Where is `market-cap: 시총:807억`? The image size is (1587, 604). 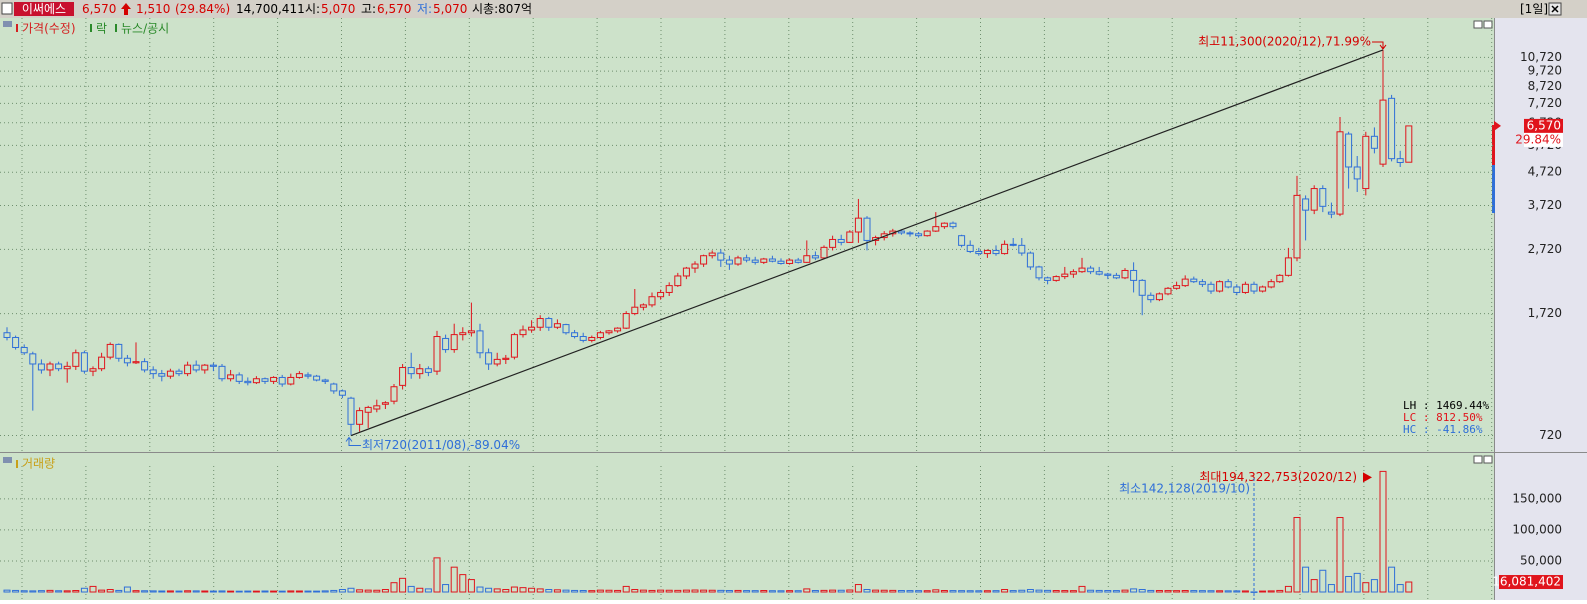
market-cap: 시총:807억 is located at coordinates (502, 9).